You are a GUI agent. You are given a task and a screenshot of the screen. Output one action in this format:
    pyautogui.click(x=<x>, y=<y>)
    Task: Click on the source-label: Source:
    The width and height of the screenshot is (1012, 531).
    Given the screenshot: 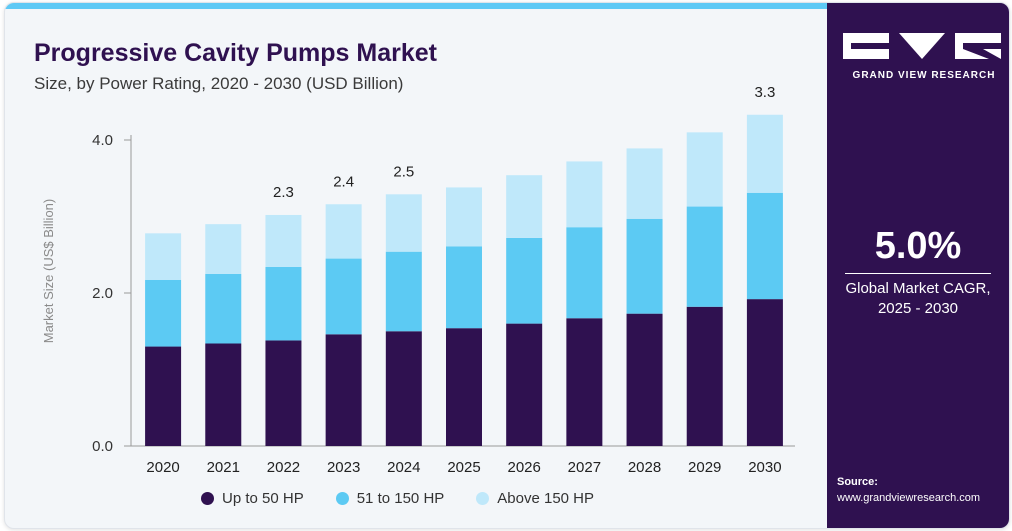 What is the action you would take?
    pyautogui.click(x=857, y=482)
    